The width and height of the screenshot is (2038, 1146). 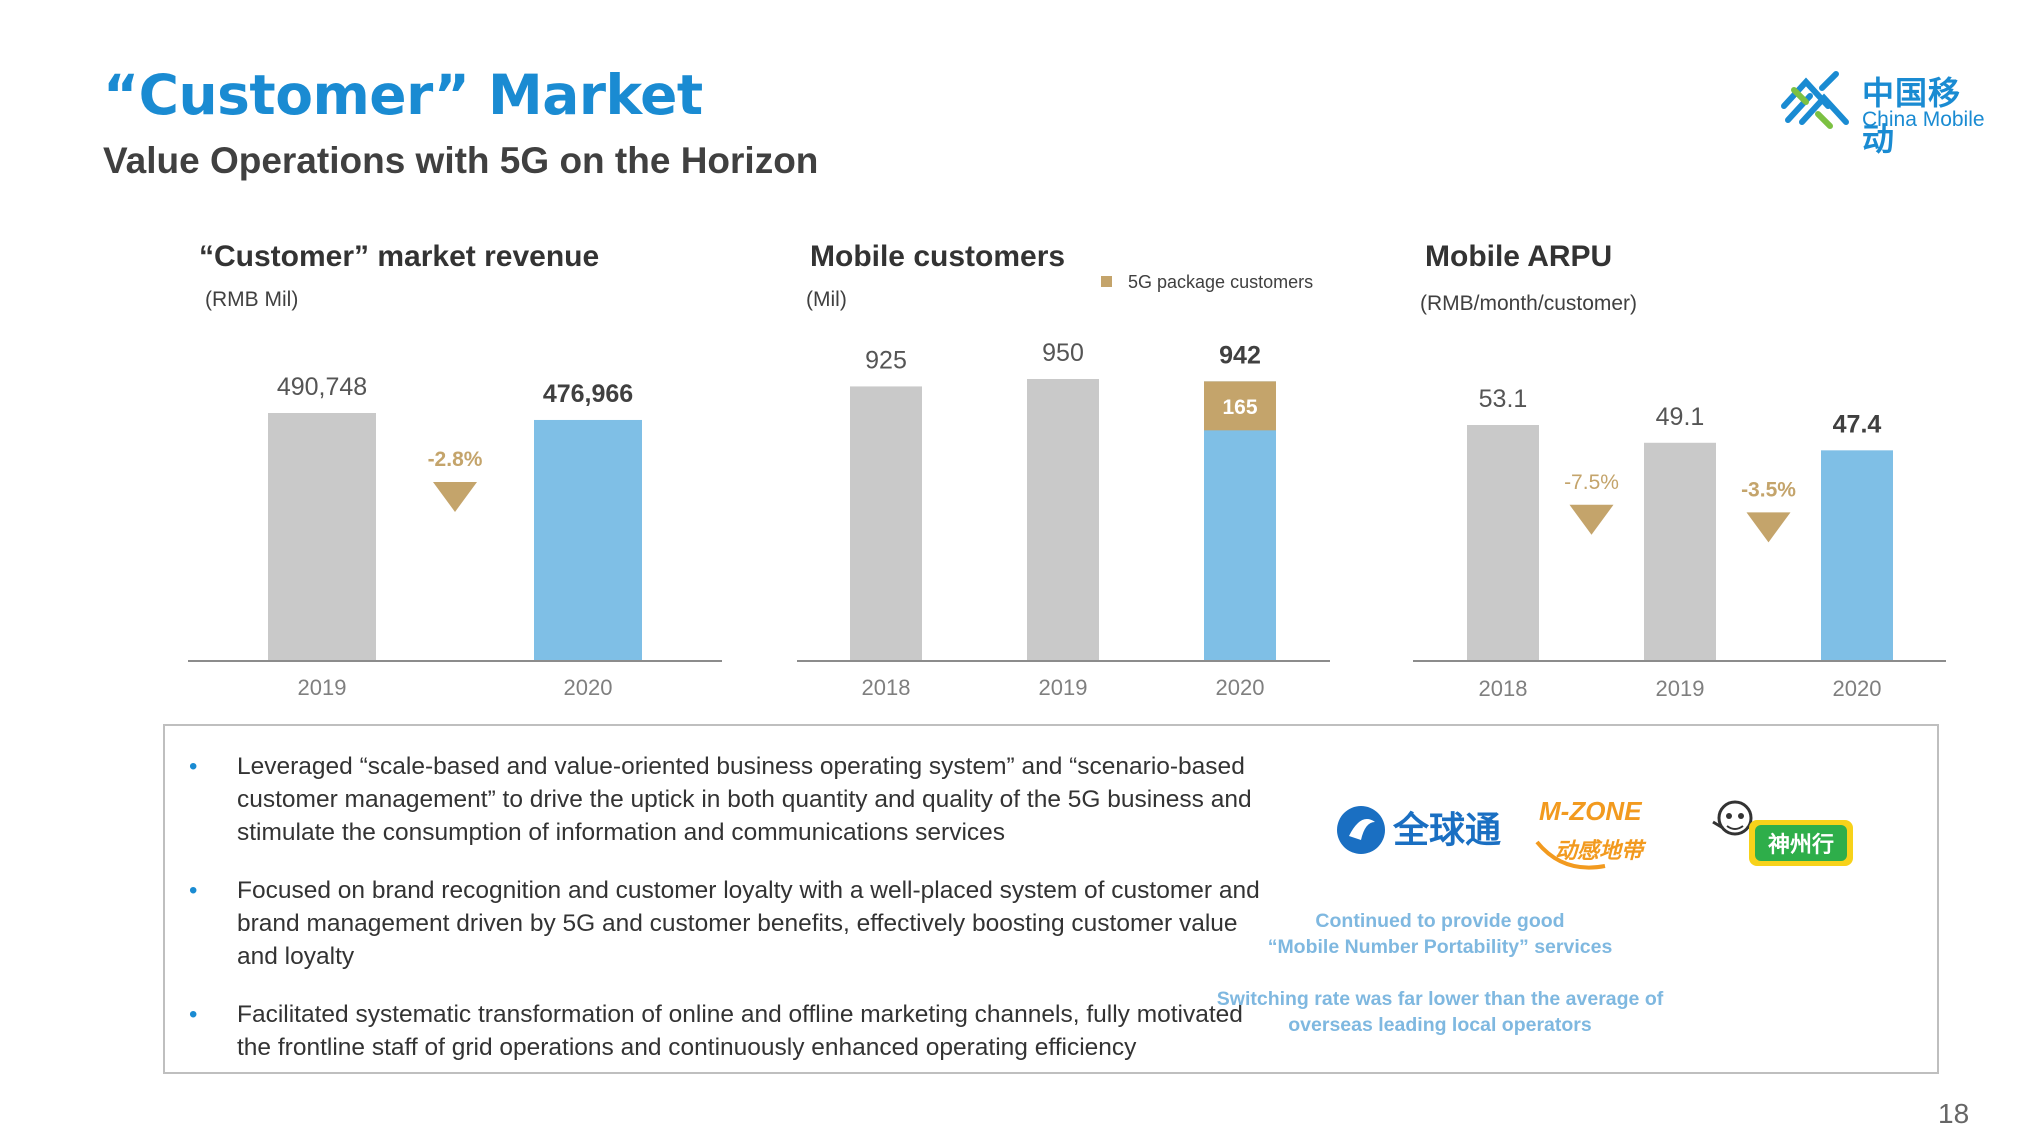 What do you see at coordinates (461, 160) in the screenshot?
I see `page-subtitle: Value Operations with 5G on the Horizon` at bounding box center [461, 160].